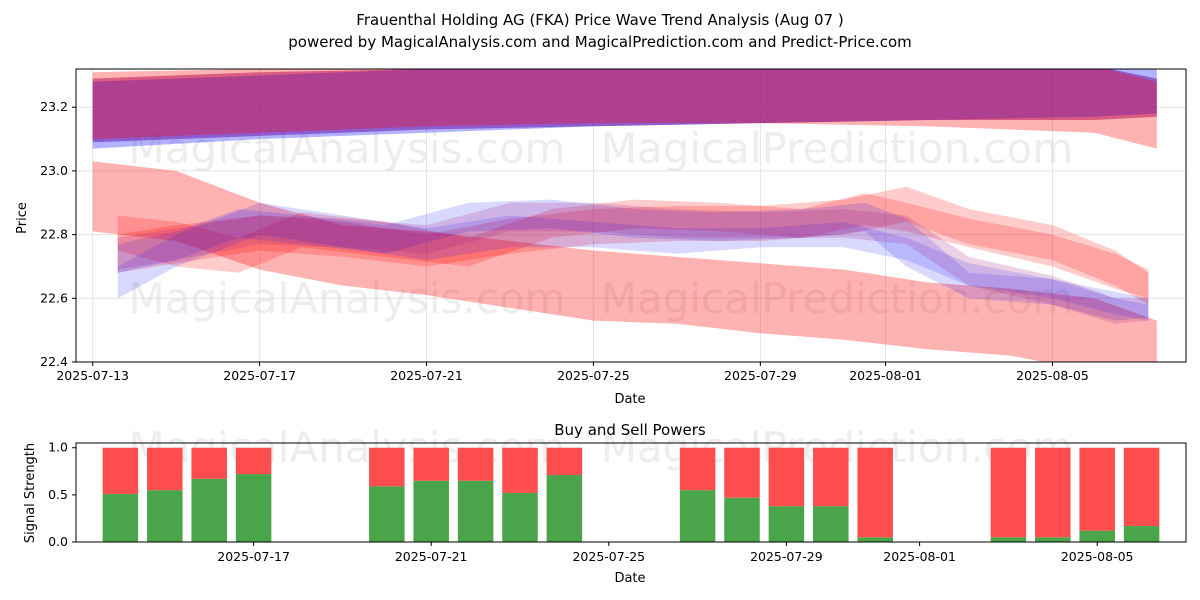  I want to click on watermark-bottom-prediction: MagicalPrediction.com, so click(837, 298).